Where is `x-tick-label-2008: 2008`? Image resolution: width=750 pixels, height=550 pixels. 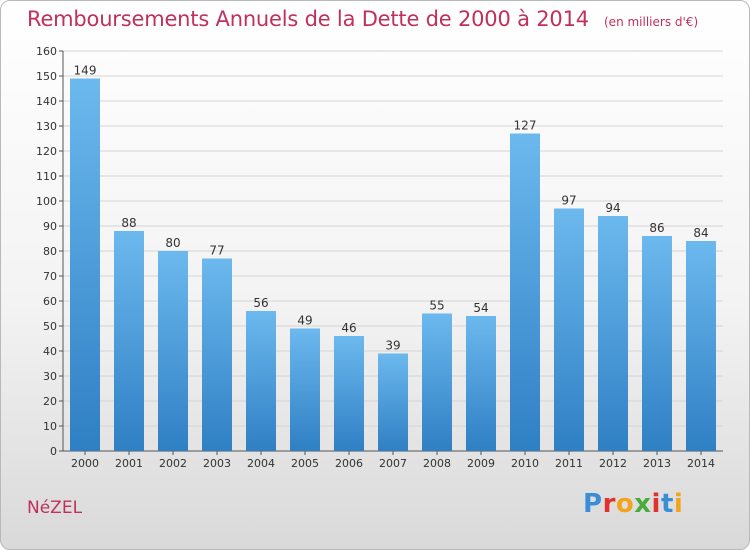
x-tick-label-2008: 2008 is located at coordinates (437, 463).